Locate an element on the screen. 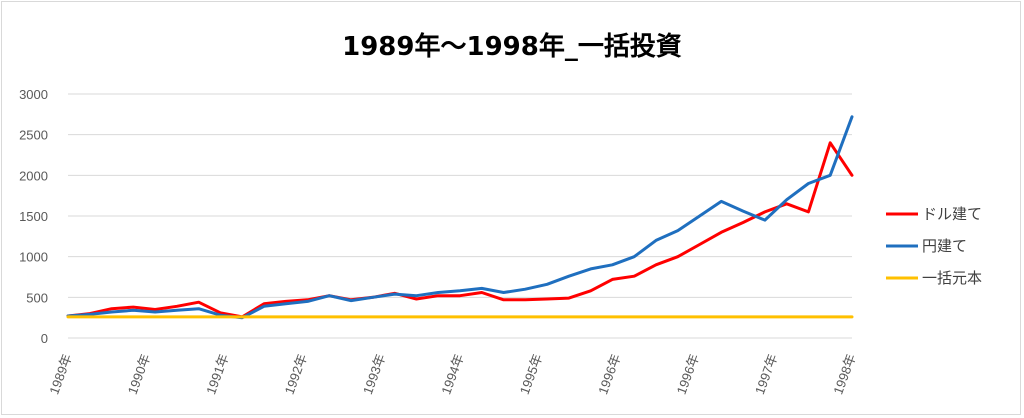 The width and height of the screenshot is (1024, 418). x-tick-label: 1995年 is located at coordinates (531, 374).